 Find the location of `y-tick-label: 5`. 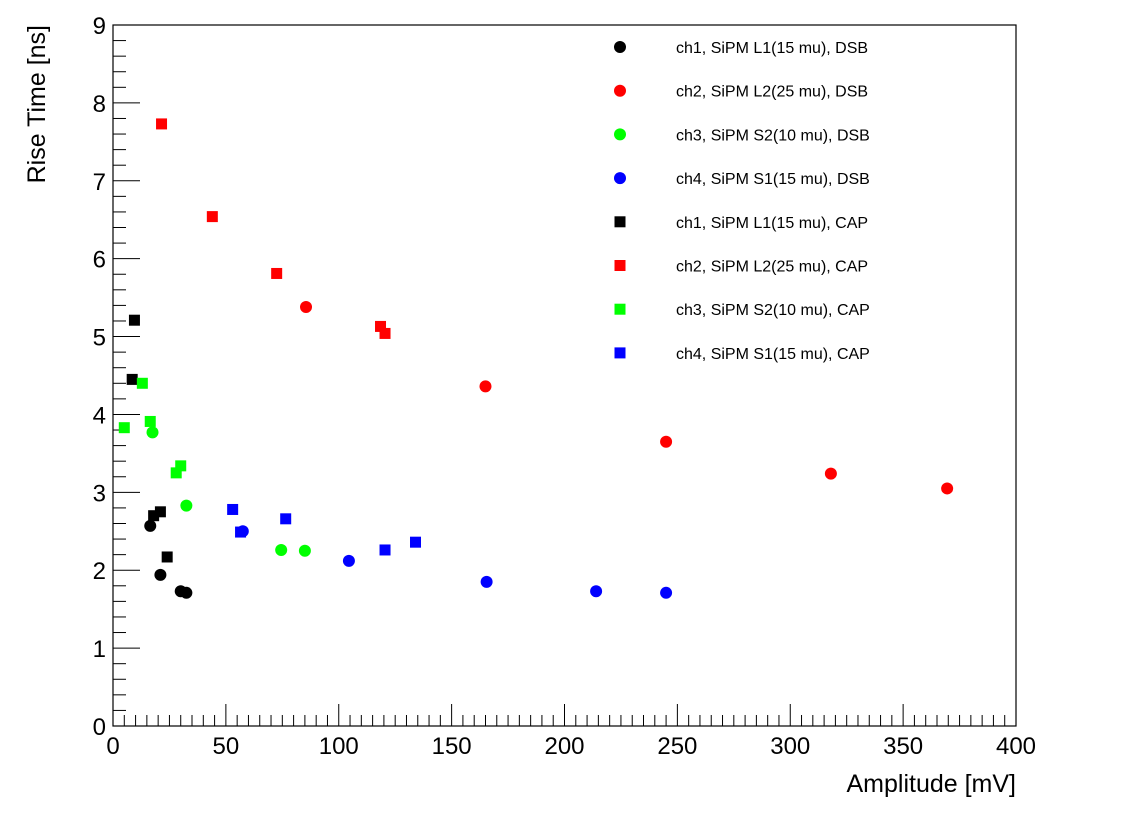

y-tick-label: 5 is located at coordinates (99, 338).